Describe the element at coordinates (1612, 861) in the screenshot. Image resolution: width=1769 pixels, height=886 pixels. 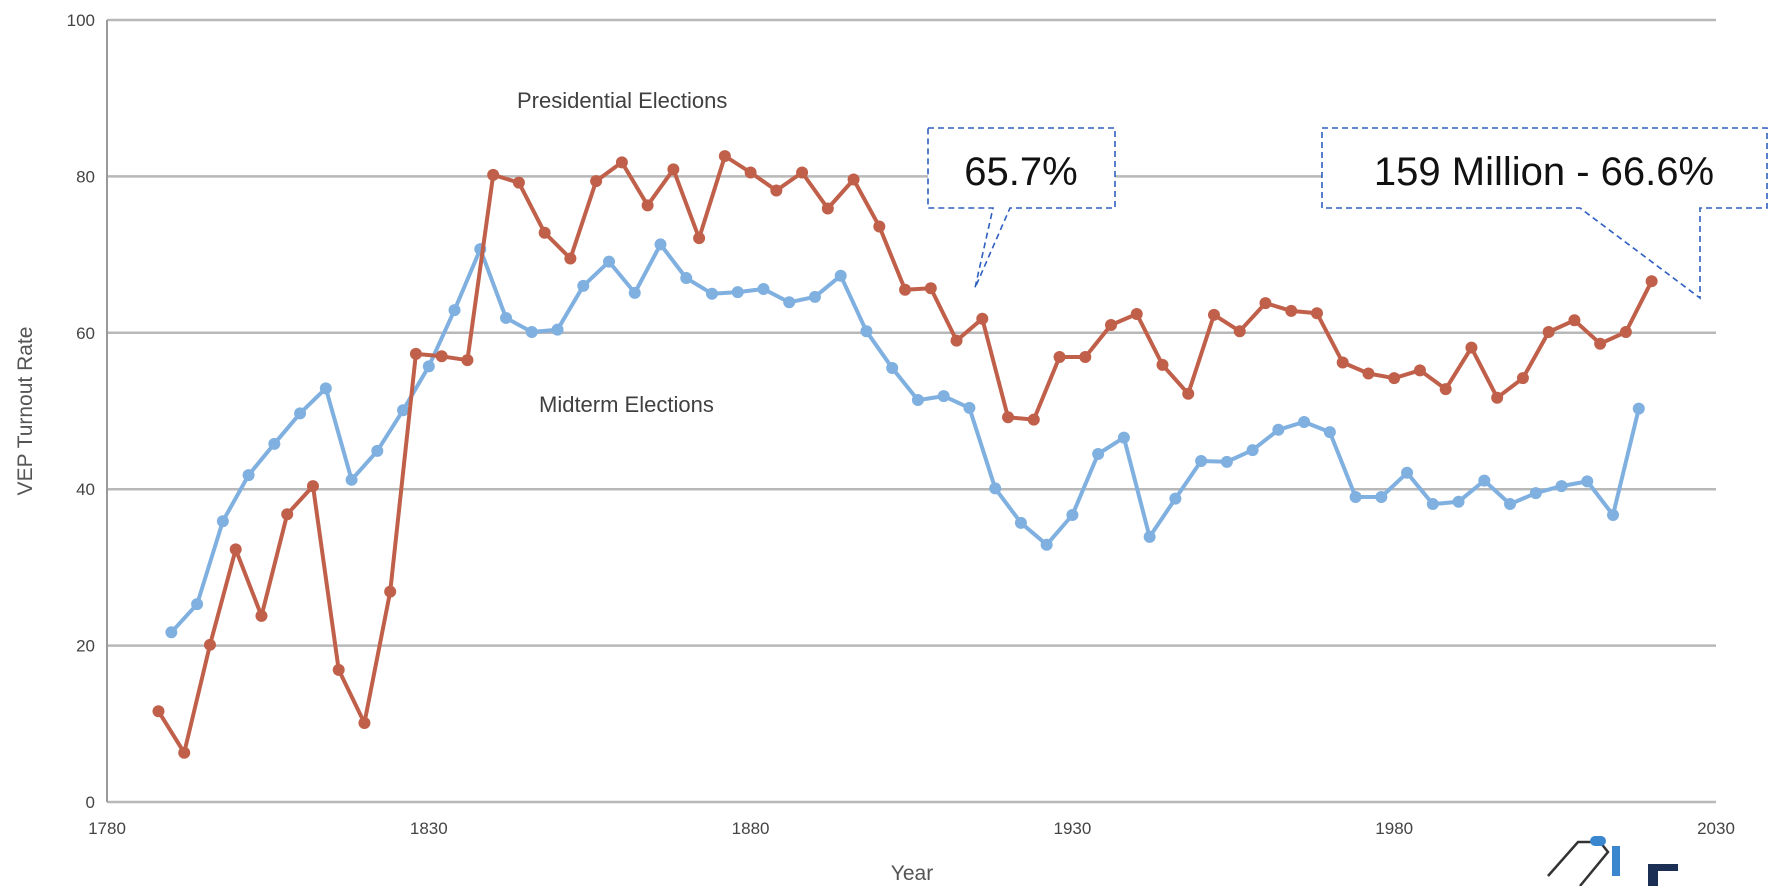
I see `logo-icon` at that location.